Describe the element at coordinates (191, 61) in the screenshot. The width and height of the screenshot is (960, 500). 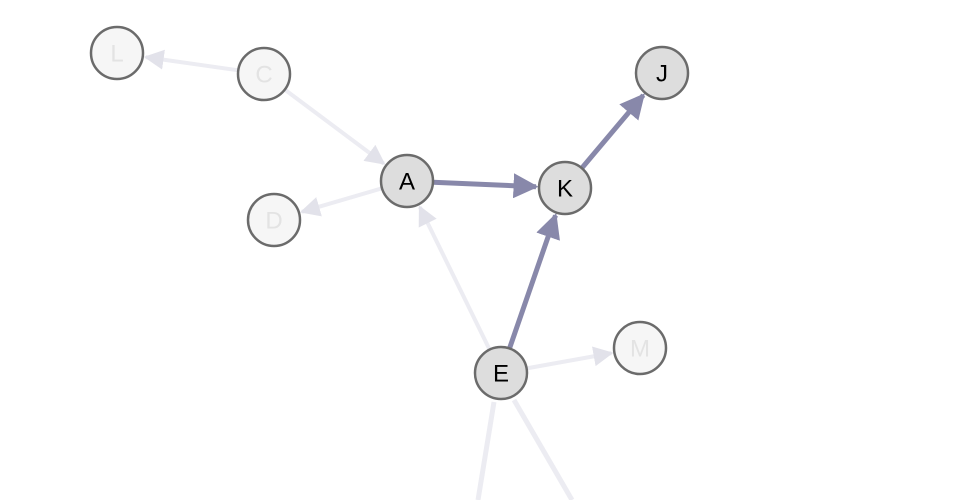
I see `edge-c-l` at that location.